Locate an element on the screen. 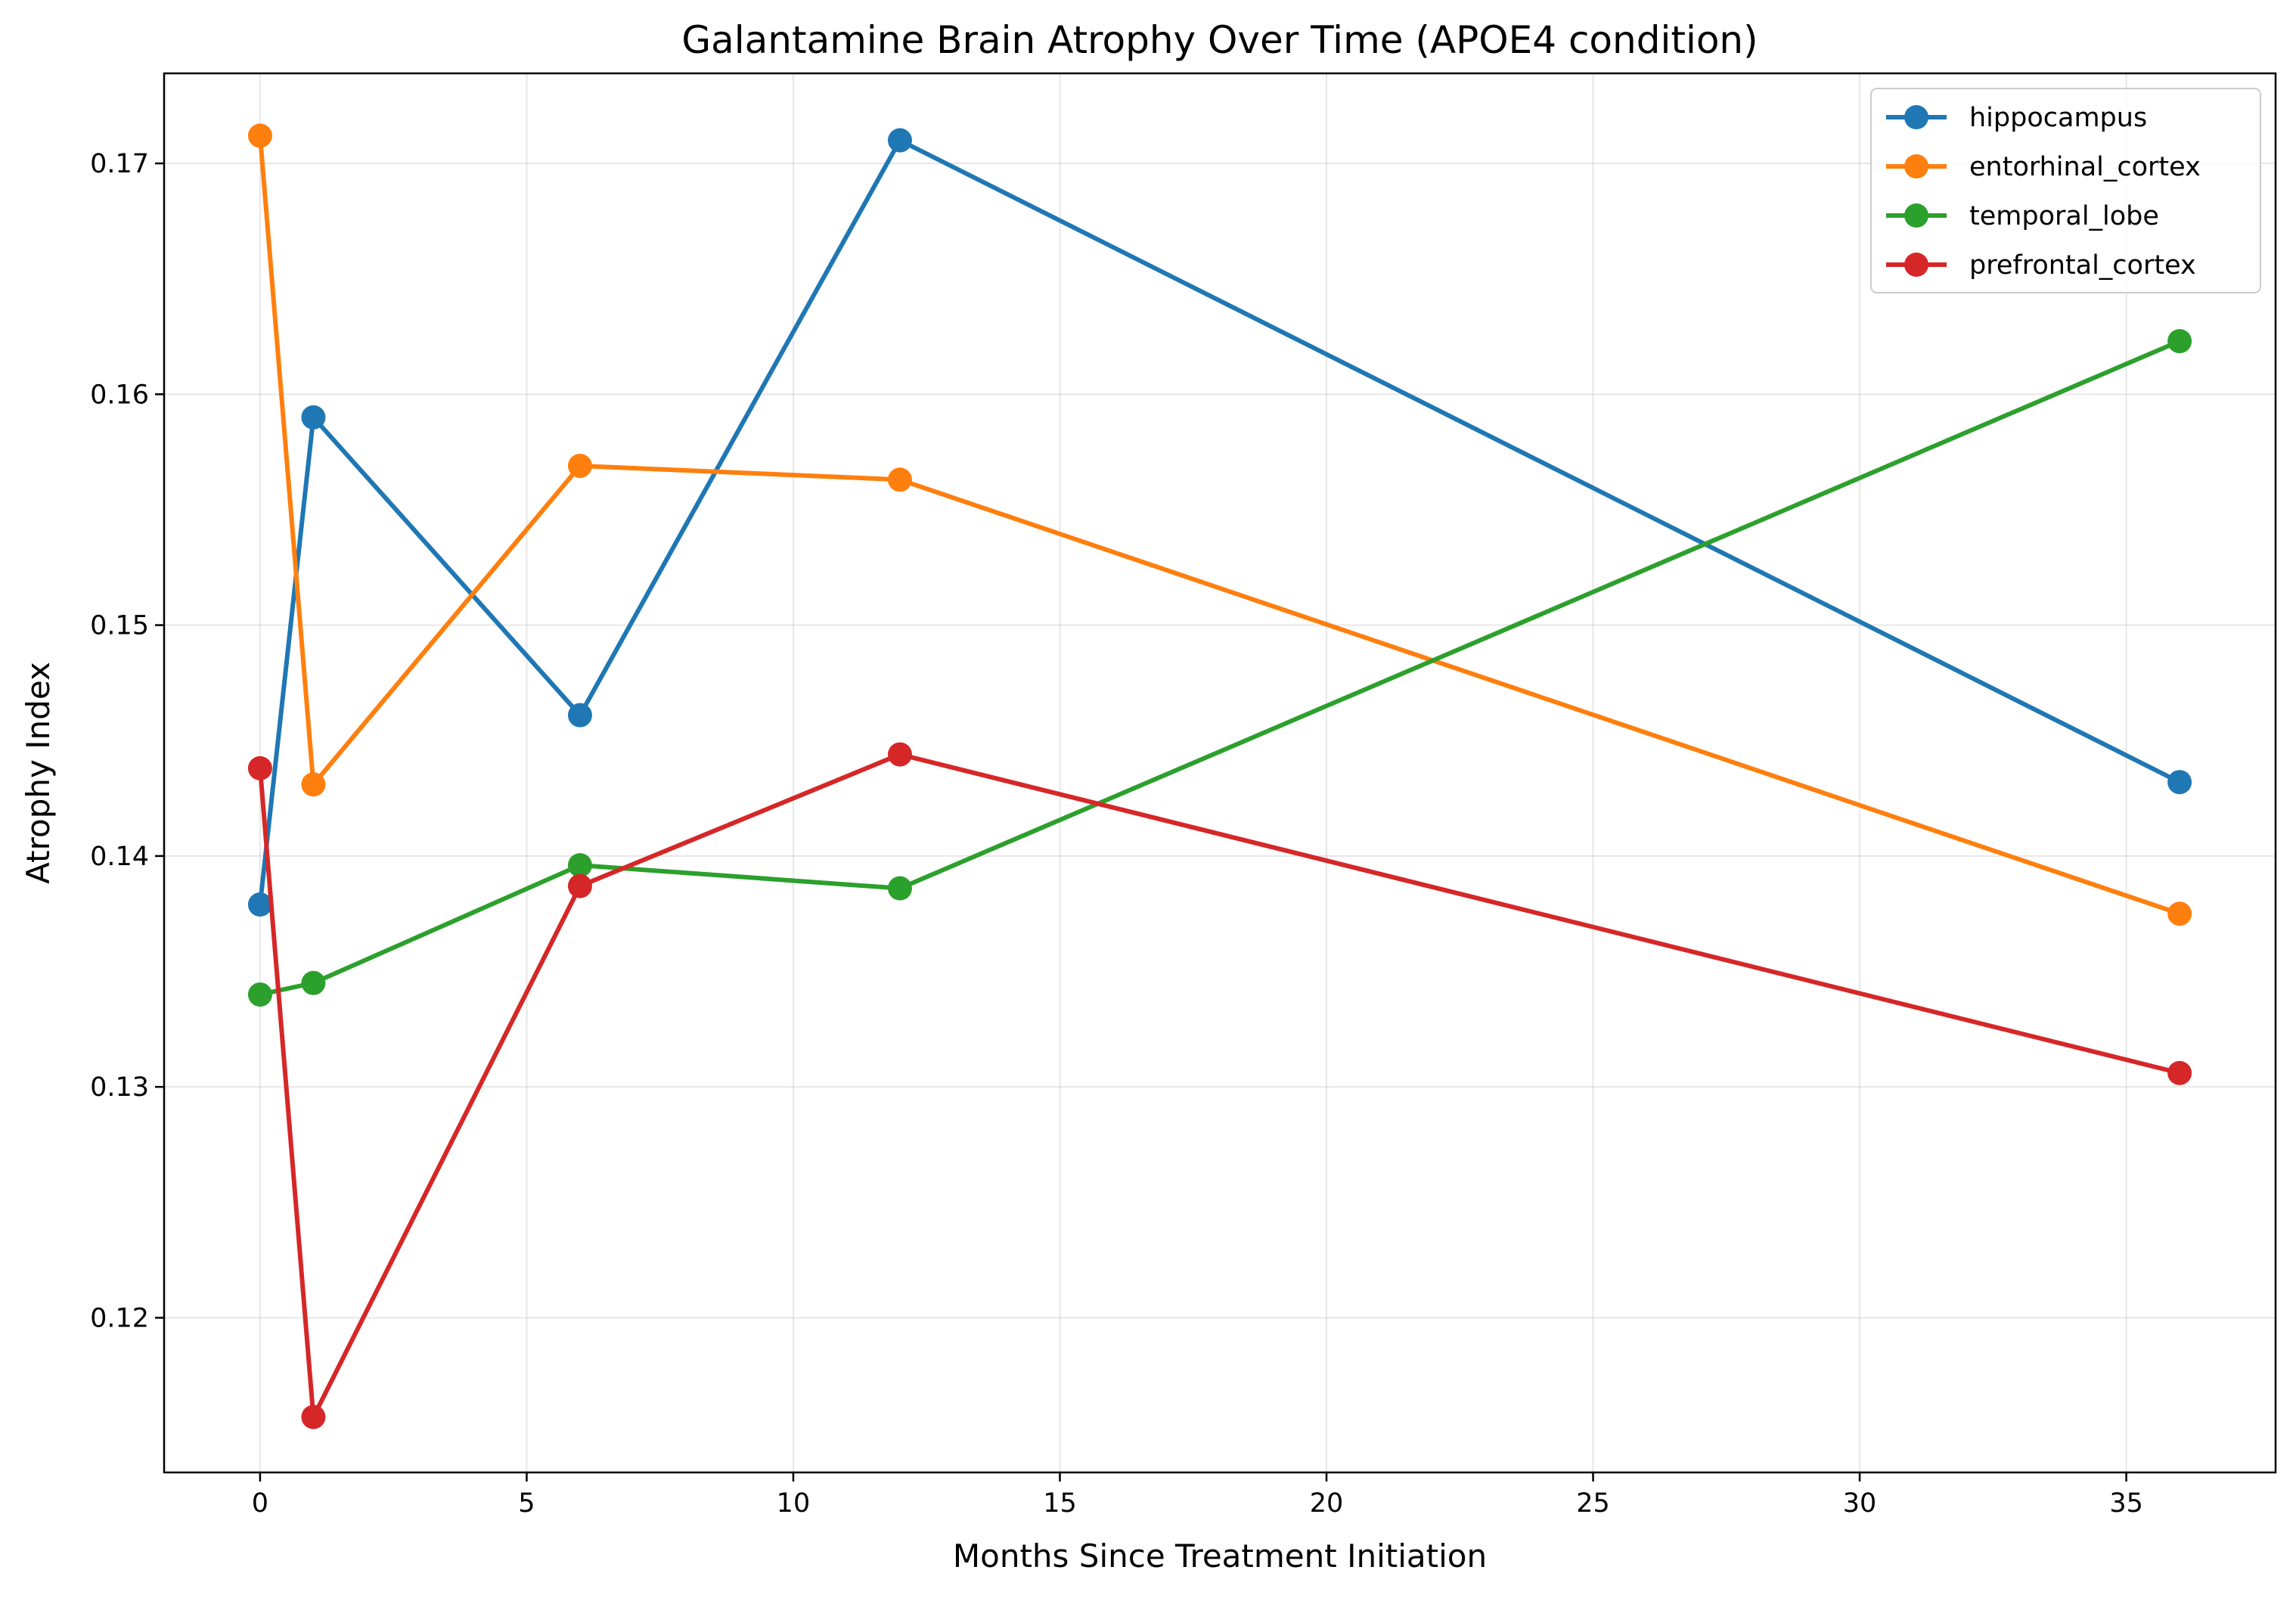 This screenshot has width=2296, height=1601. y-tick-label: 0.16 is located at coordinates (119, 395).